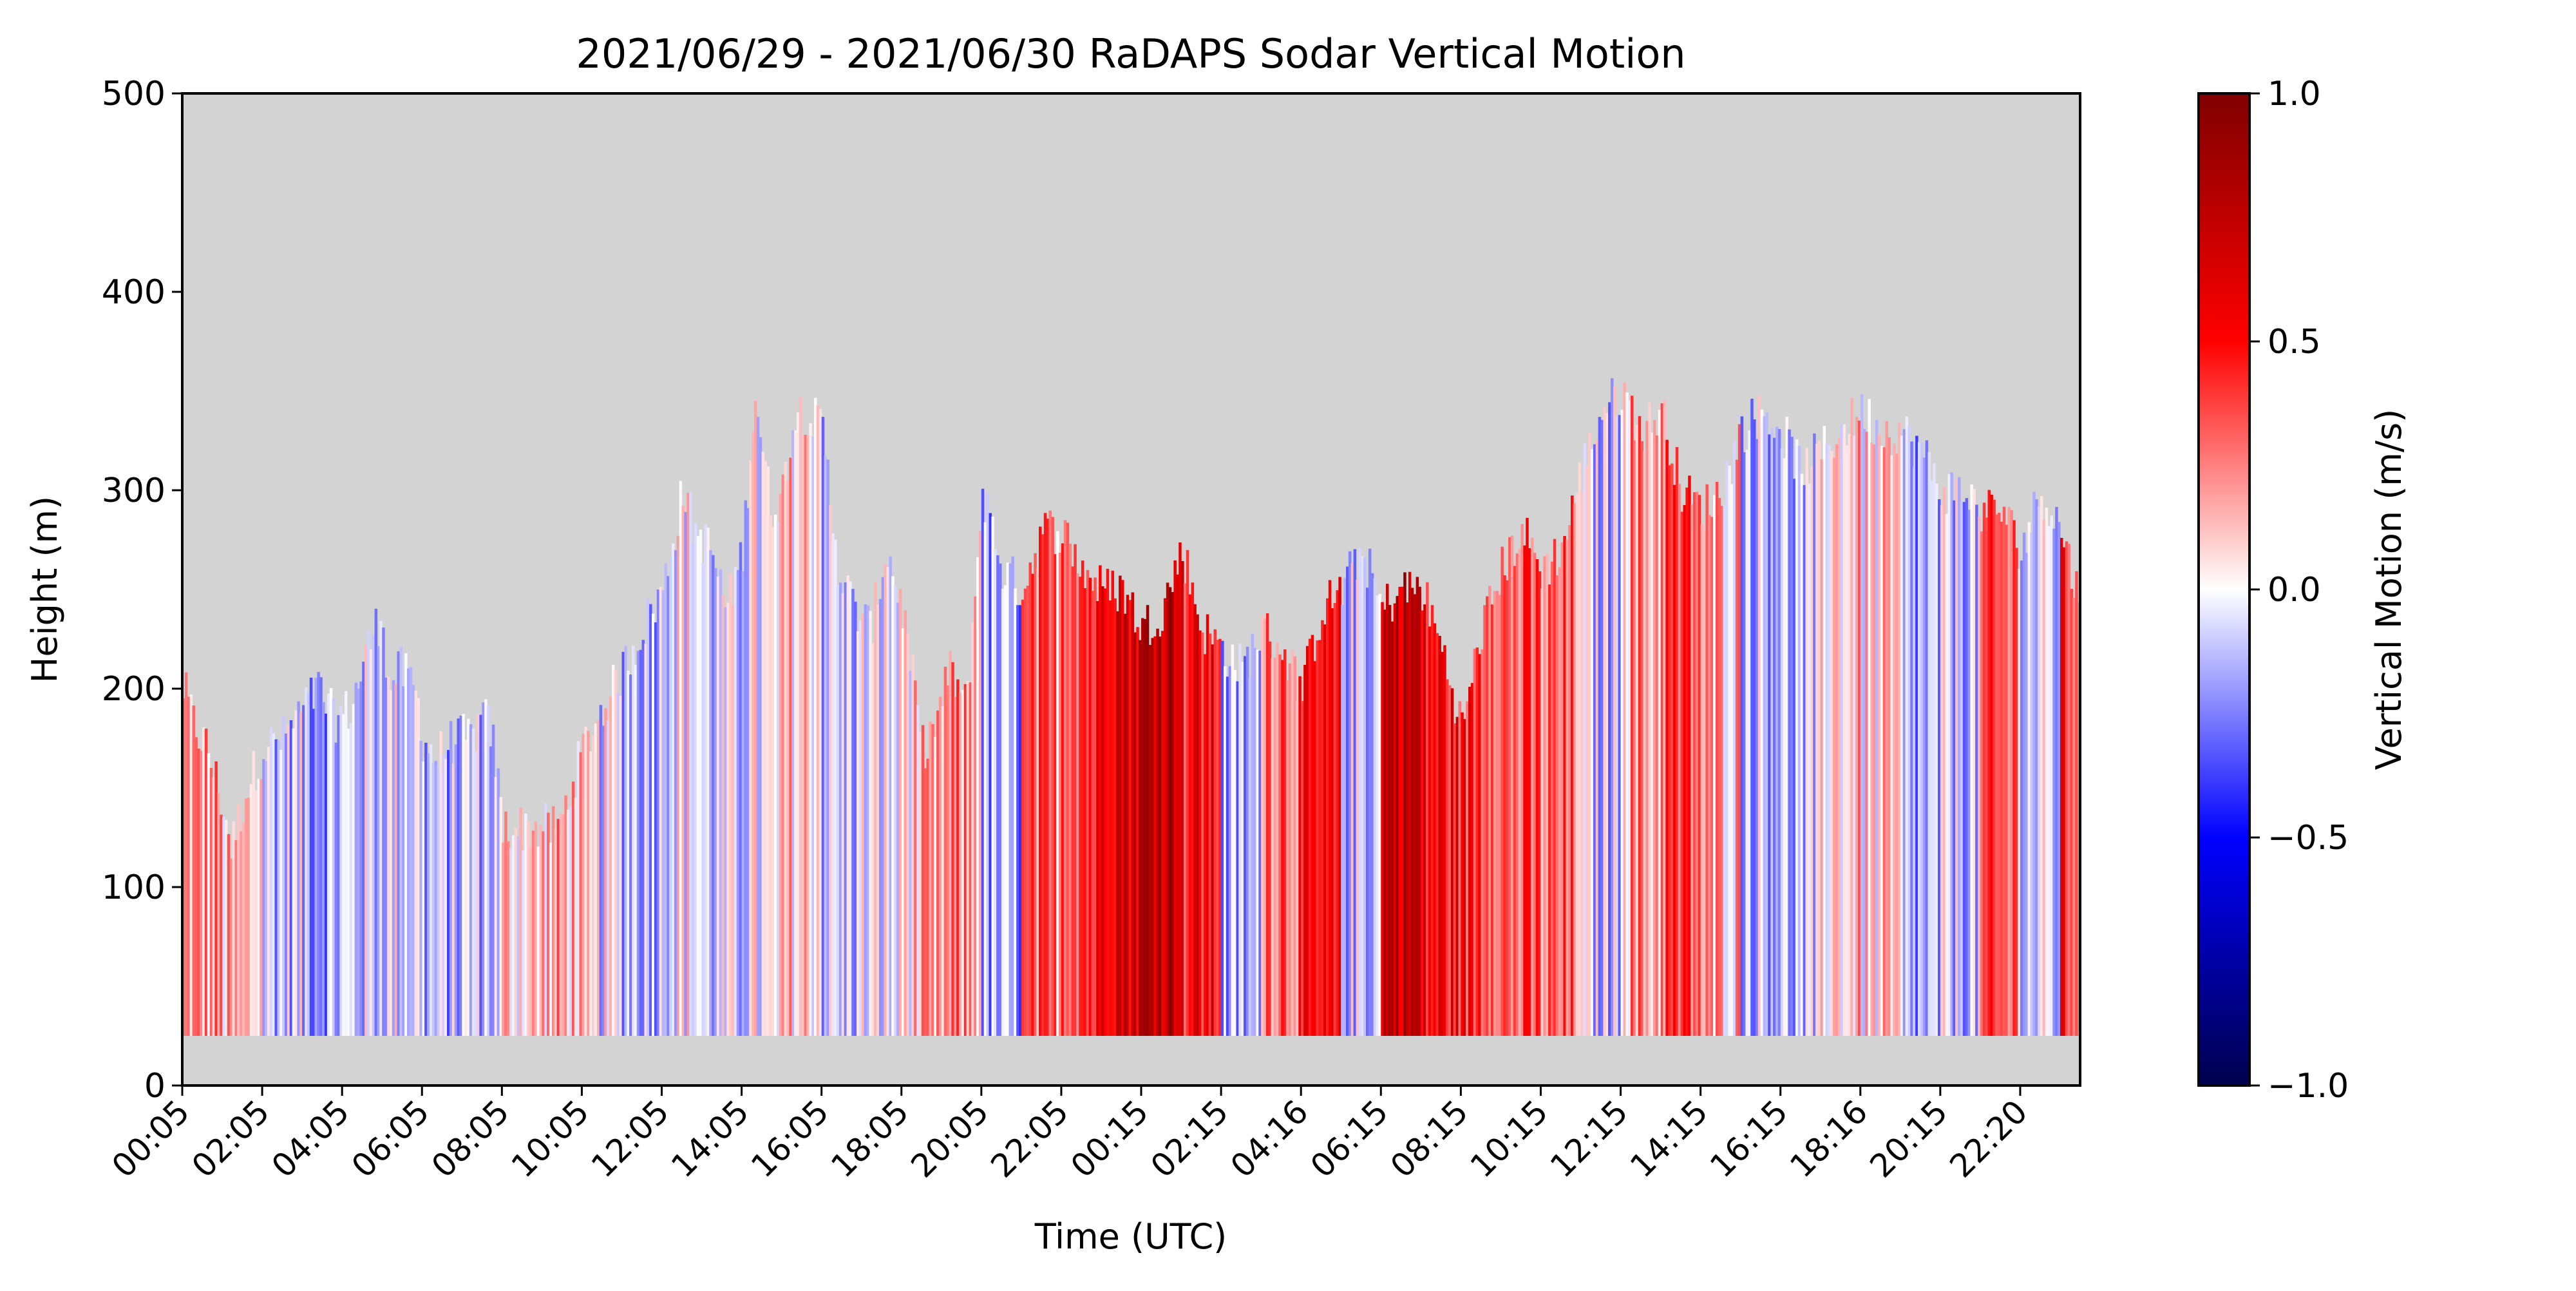 The width and height of the screenshot is (2576, 1291). What do you see at coordinates (2295, 342) in the screenshot?
I see `colorbar-tick-label: 0.5` at bounding box center [2295, 342].